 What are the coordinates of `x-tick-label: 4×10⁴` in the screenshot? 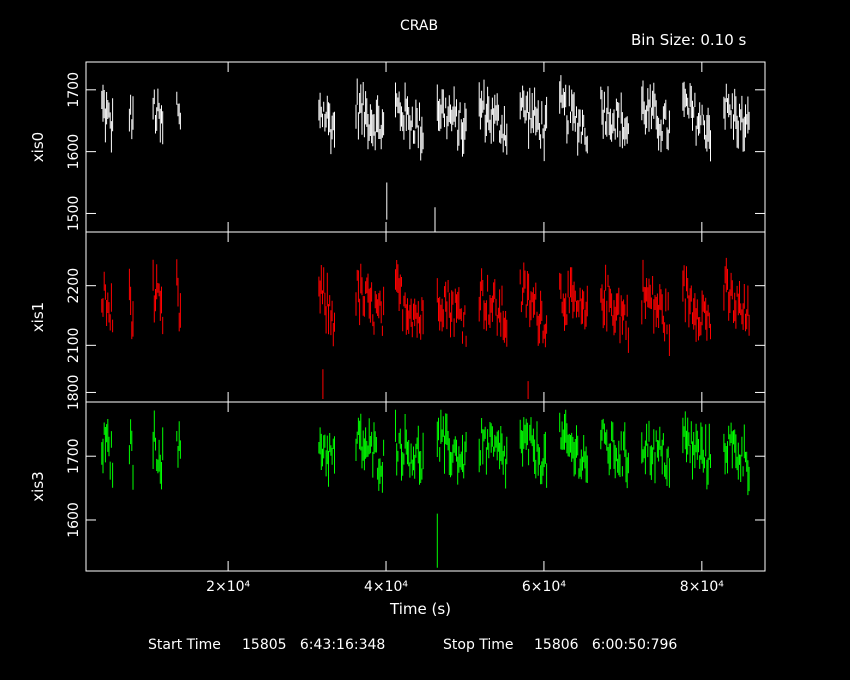 It's located at (386, 587).